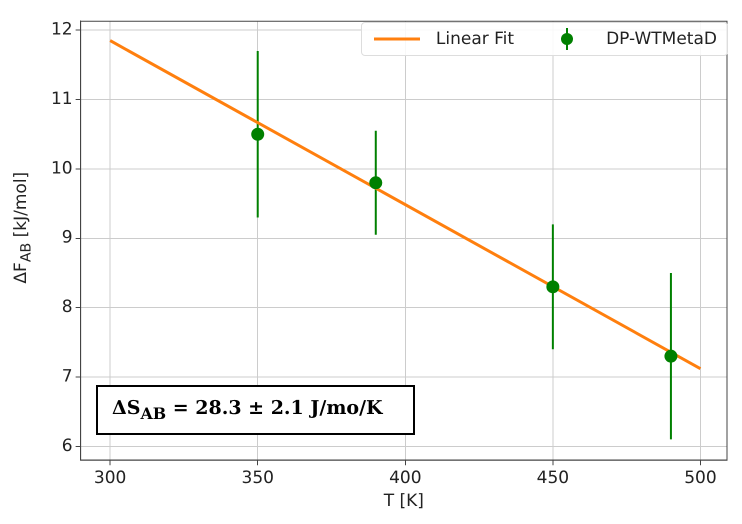 The width and height of the screenshot is (742, 524). What do you see at coordinates (700, 478) in the screenshot?
I see `x-tick-label: 500` at bounding box center [700, 478].